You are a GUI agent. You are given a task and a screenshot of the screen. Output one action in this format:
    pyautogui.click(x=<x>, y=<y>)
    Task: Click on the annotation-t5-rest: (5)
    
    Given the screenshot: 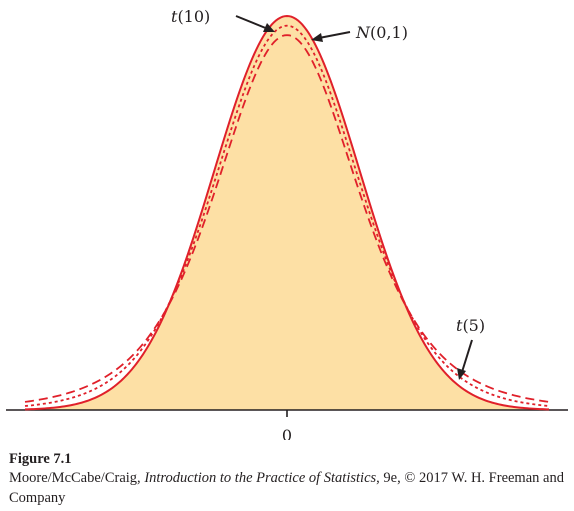 What is the action you would take?
    pyautogui.click(x=473, y=325)
    